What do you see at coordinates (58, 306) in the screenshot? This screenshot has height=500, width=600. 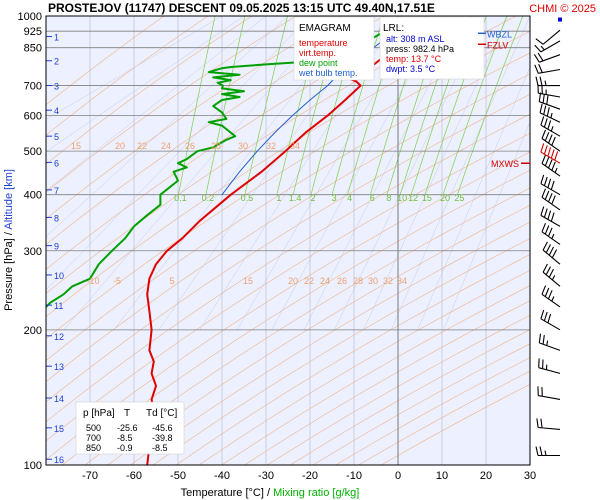 I see `altitude-tick-label: 11` at bounding box center [58, 306].